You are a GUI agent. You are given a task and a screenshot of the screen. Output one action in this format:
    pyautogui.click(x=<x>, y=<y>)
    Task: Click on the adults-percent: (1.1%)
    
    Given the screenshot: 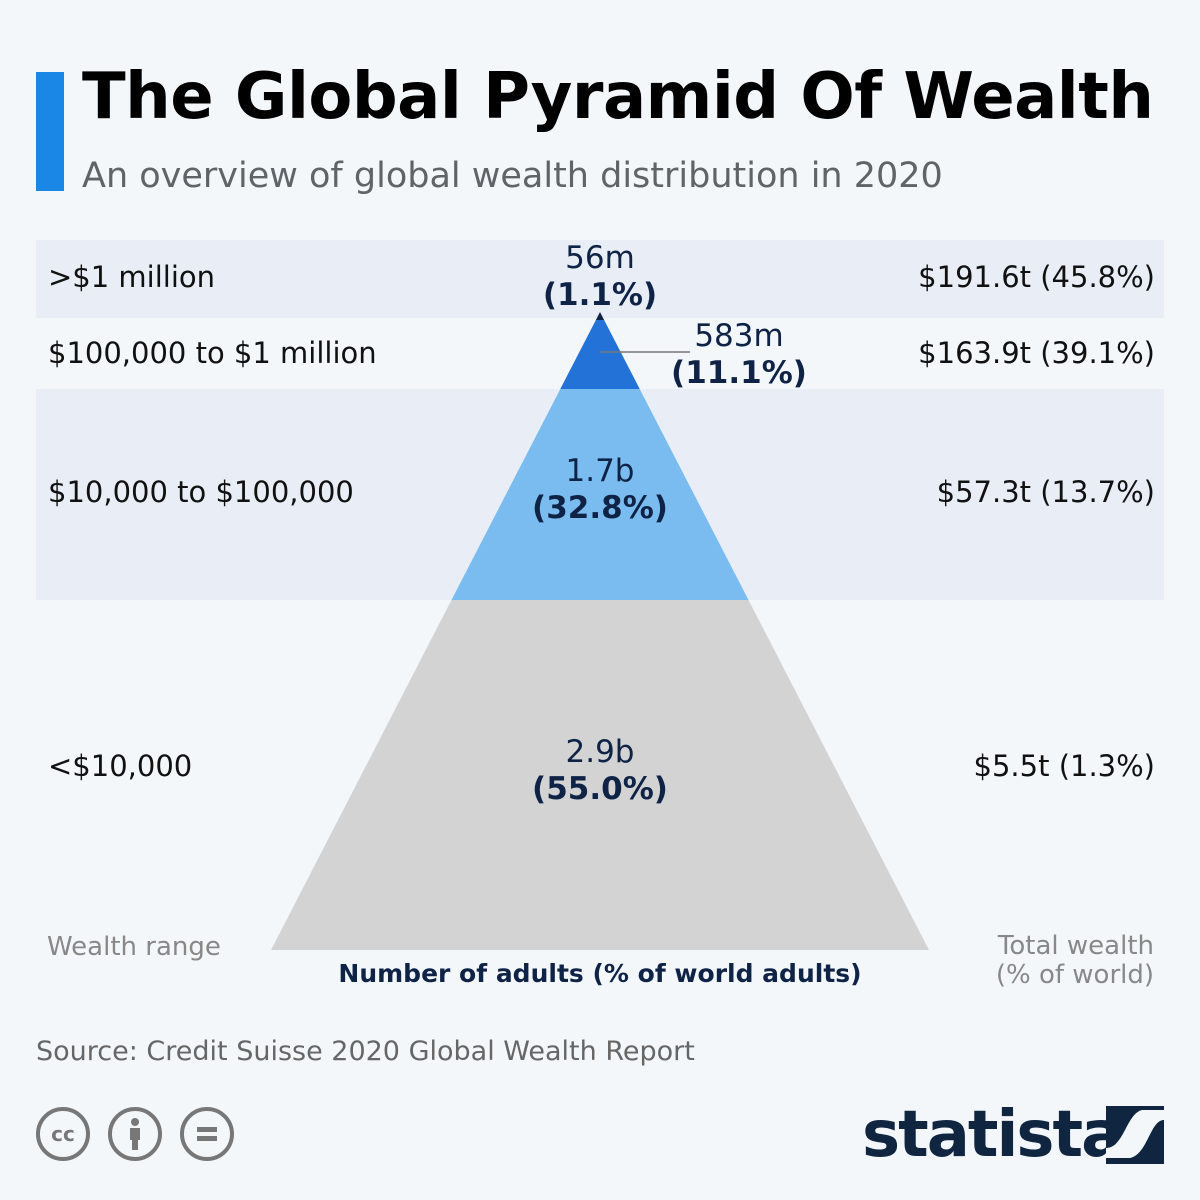 What is the action you would take?
    pyautogui.click(x=600, y=295)
    